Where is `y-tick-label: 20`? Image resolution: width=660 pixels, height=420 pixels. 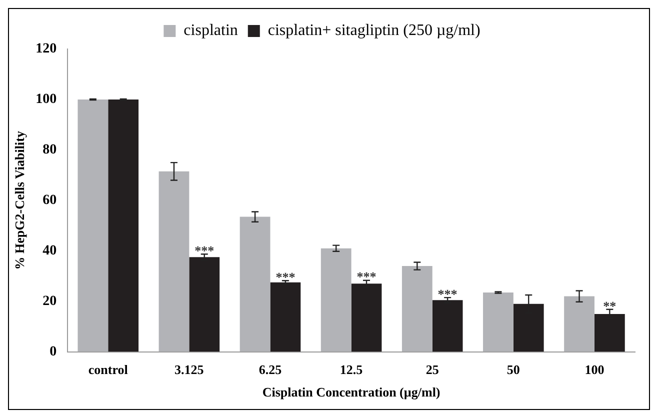 y-tick-label: 20 is located at coordinates (49, 301).